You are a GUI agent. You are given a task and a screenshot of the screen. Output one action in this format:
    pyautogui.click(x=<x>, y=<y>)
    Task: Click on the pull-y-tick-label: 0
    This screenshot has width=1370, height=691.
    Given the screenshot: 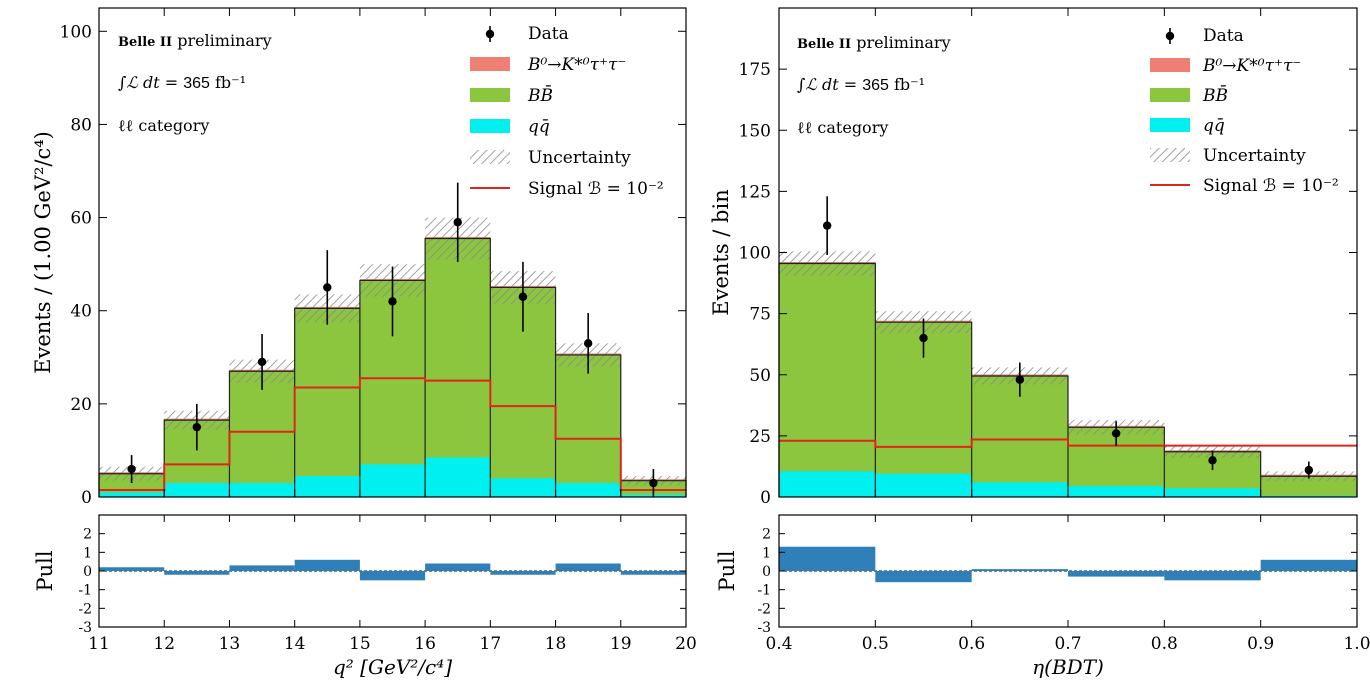 What is the action you would take?
    pyautogui.click(x=87, y=572)
    